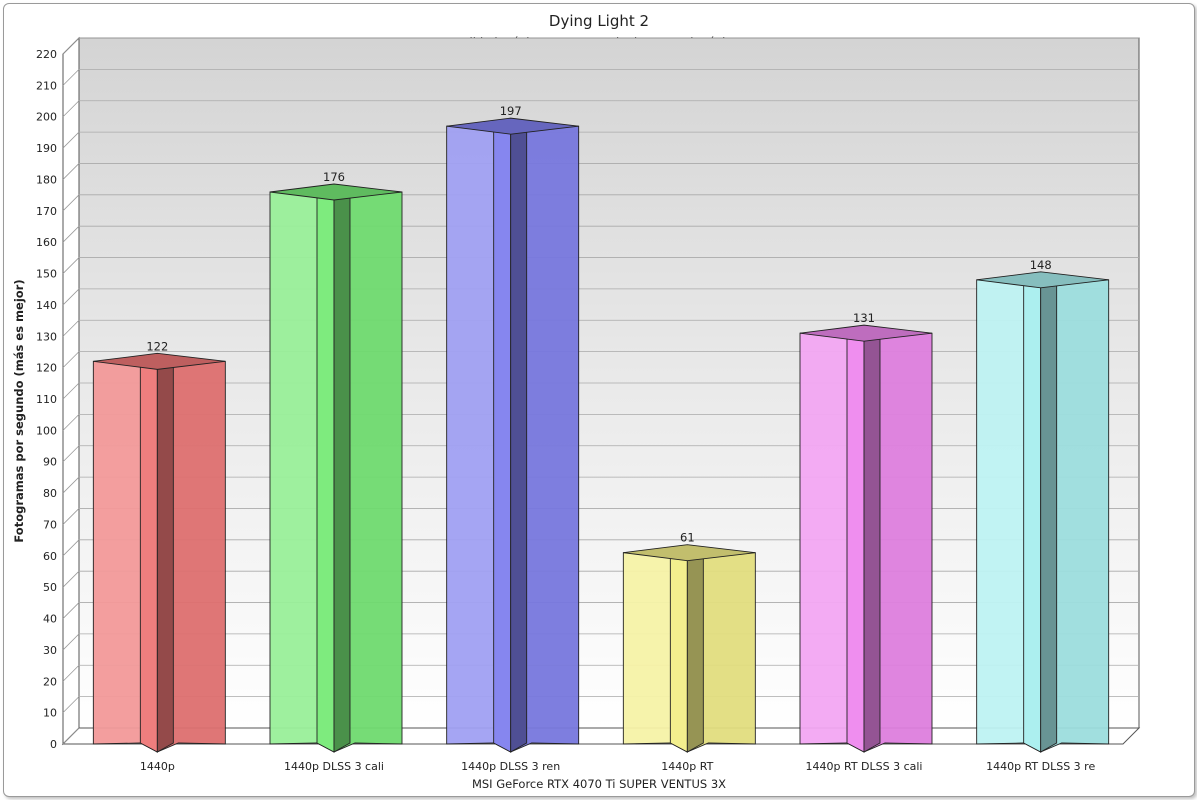 This screenshot has height=800, width=1197. I want to click on y-tick-label: 170, so click(46, 211).